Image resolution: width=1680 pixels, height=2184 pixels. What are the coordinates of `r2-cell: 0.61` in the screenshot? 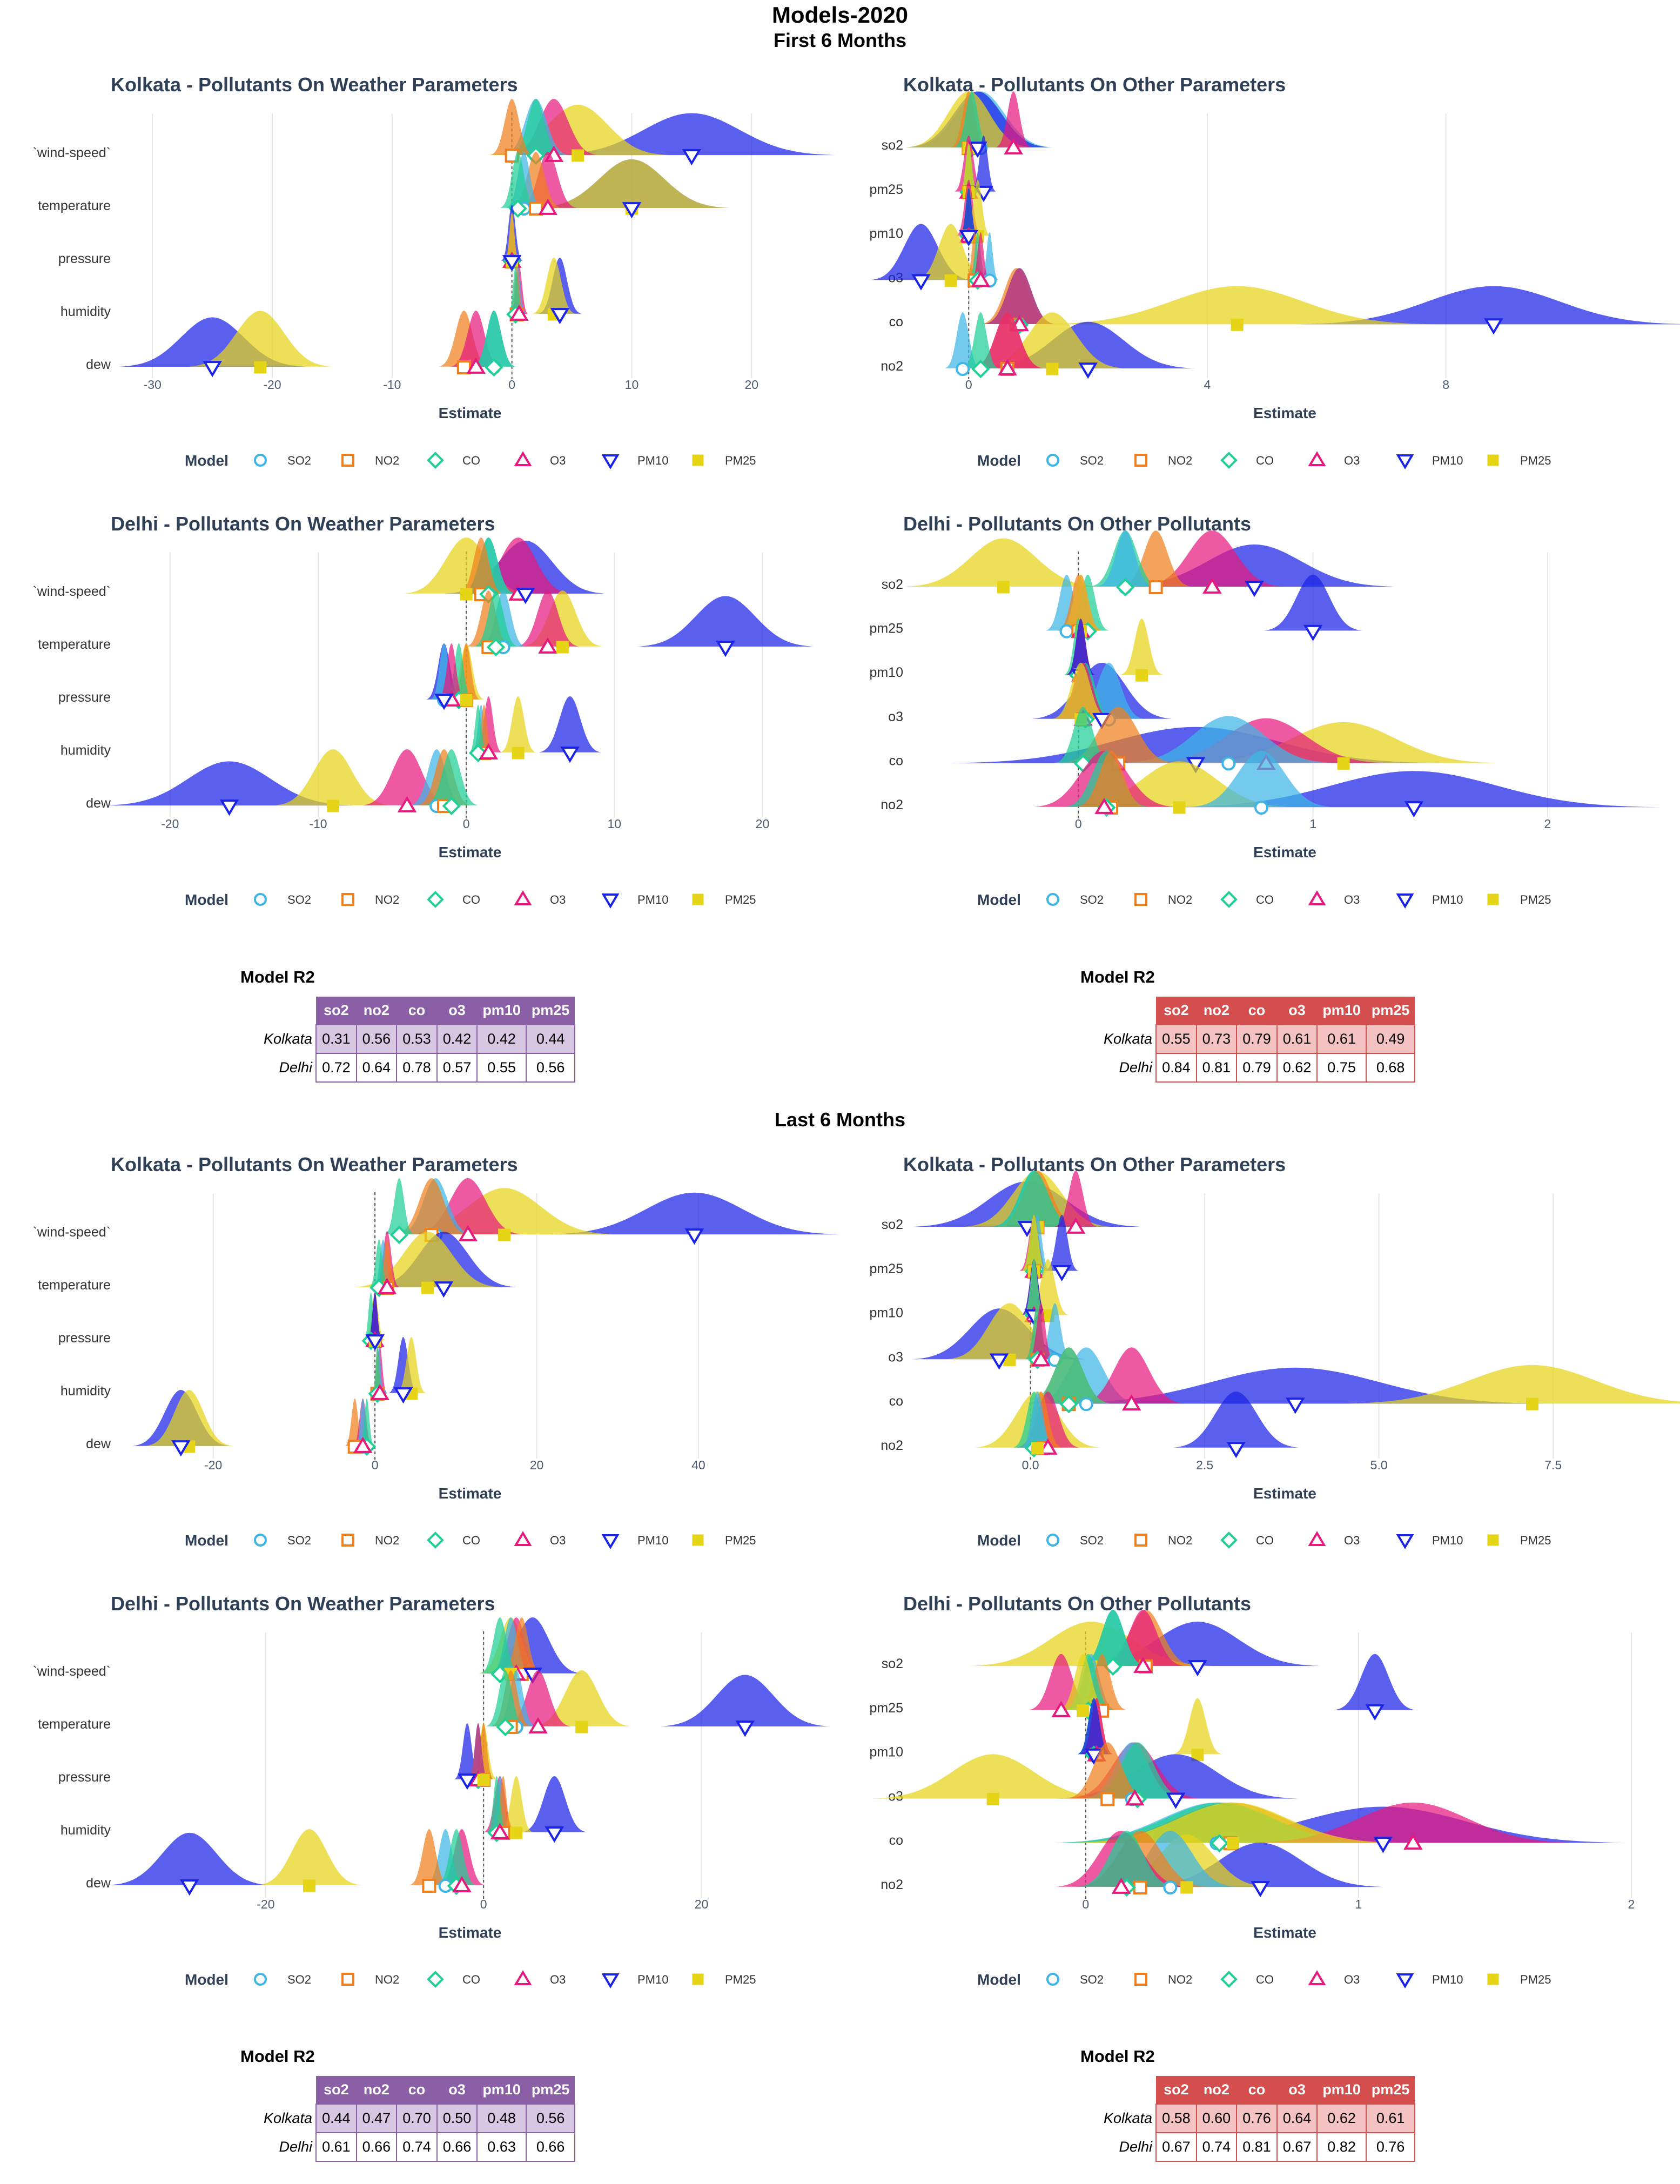 It's located at (1391, 2118).